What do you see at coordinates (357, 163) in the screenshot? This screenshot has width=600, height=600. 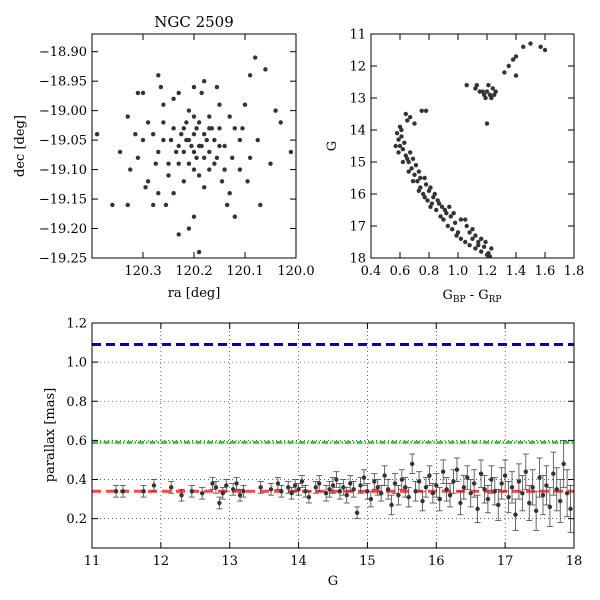 I see `panel-b-ytick-label: 15` at bounding box center [357, 163].